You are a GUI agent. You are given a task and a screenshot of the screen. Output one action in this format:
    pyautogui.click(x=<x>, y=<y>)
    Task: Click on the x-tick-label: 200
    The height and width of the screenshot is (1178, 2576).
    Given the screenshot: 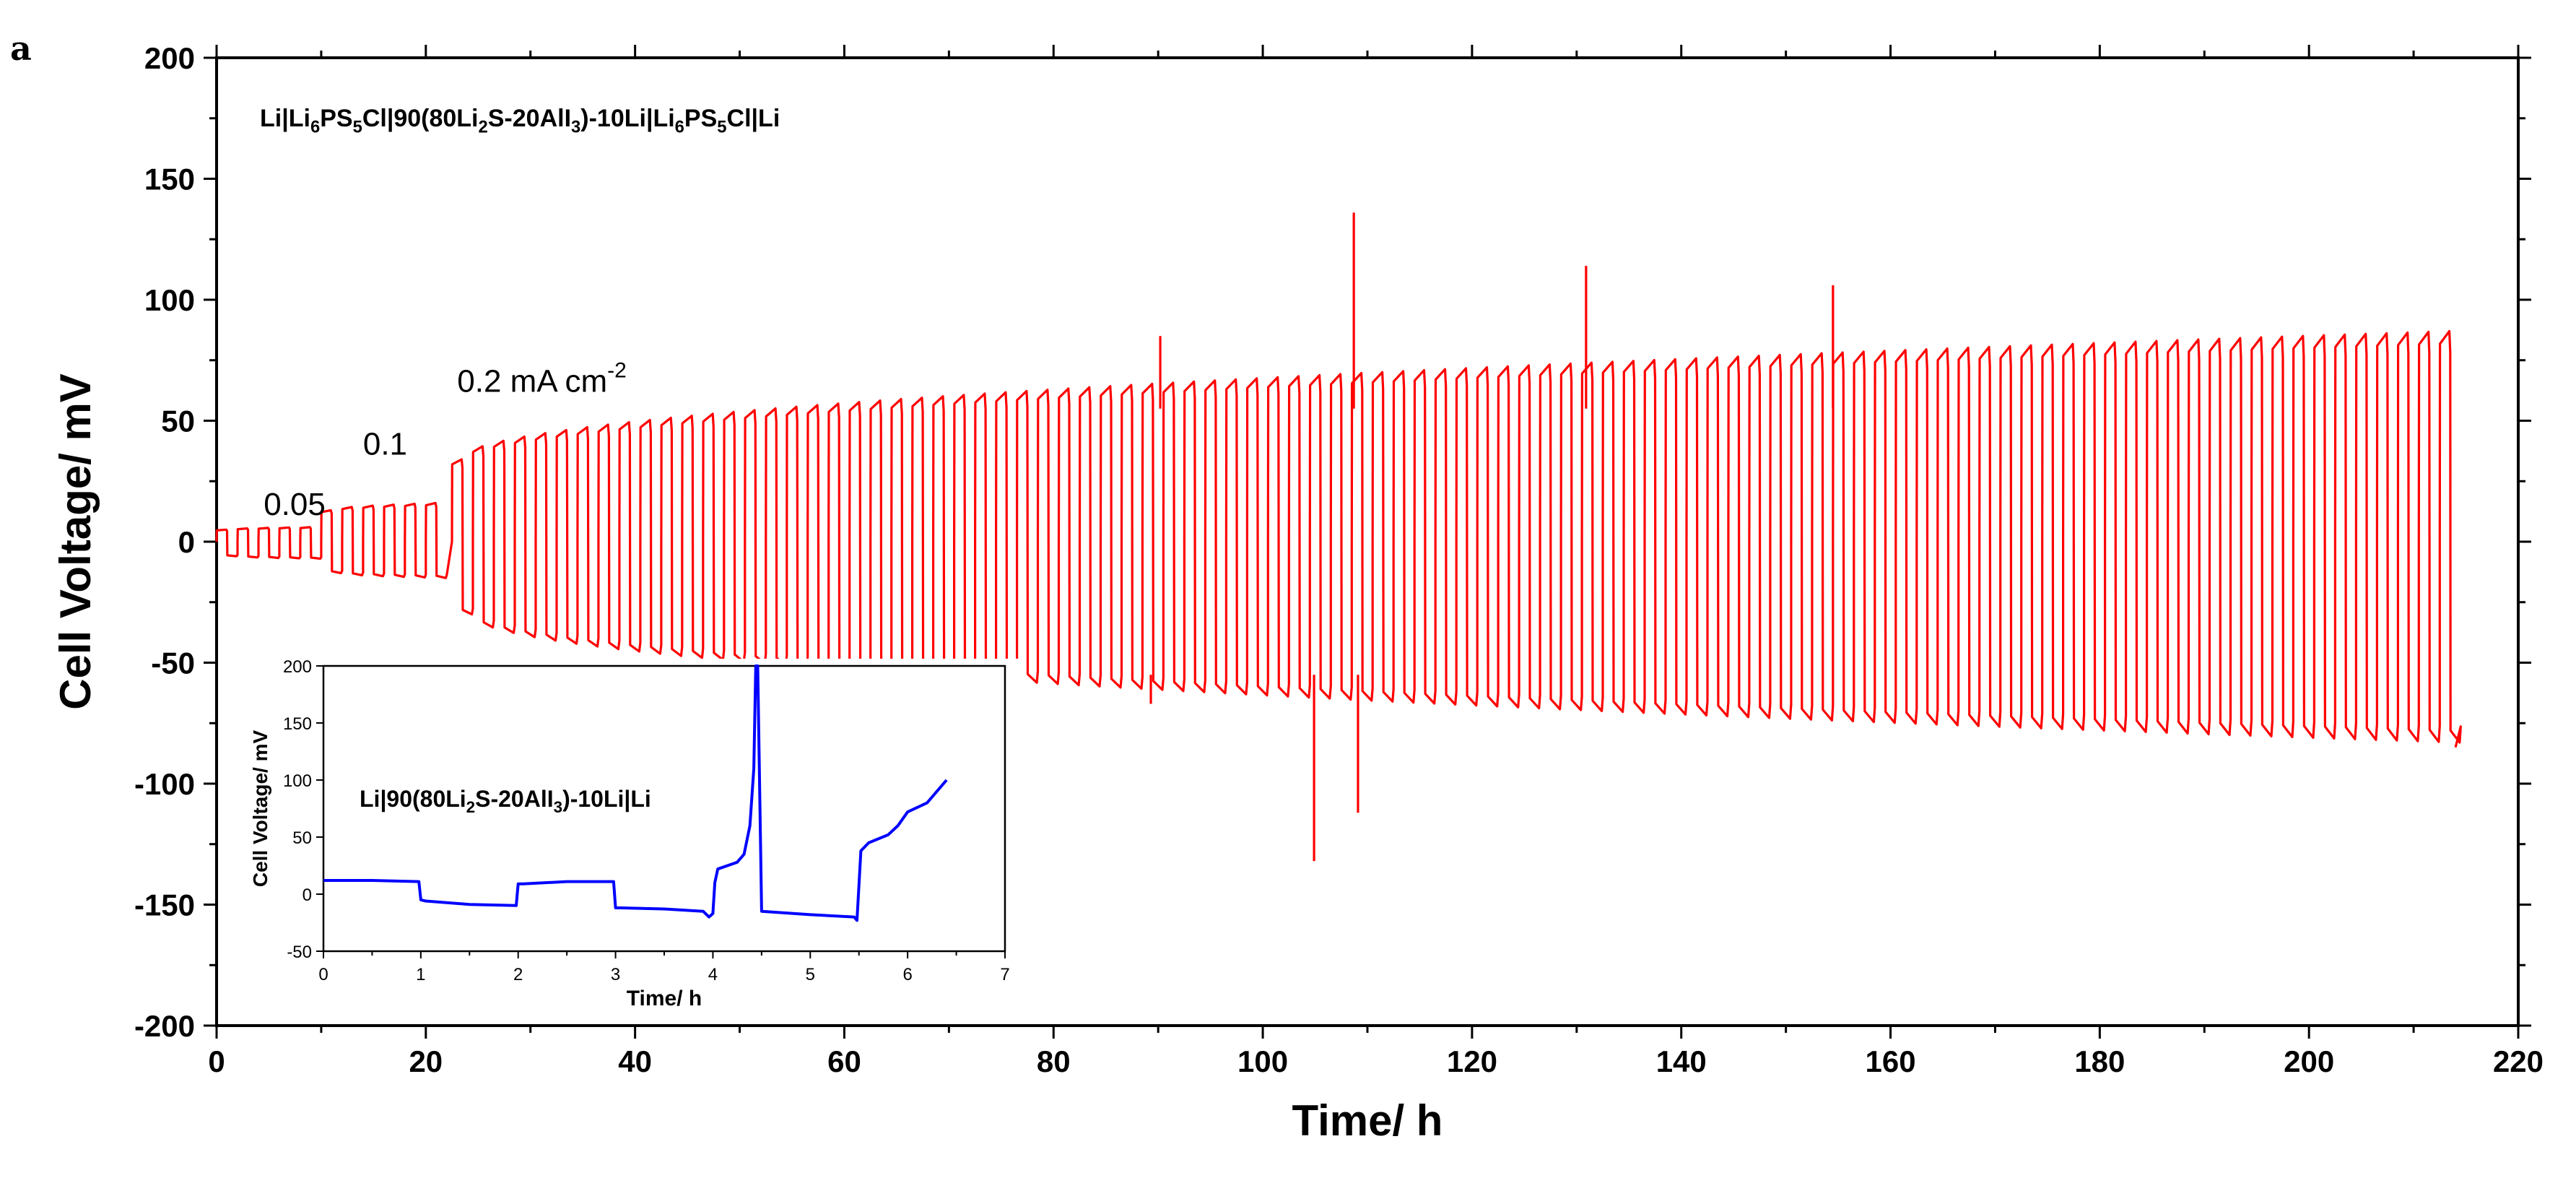 What is the action you would take?
    pyautogui.click(x=2309, y=1061)
    